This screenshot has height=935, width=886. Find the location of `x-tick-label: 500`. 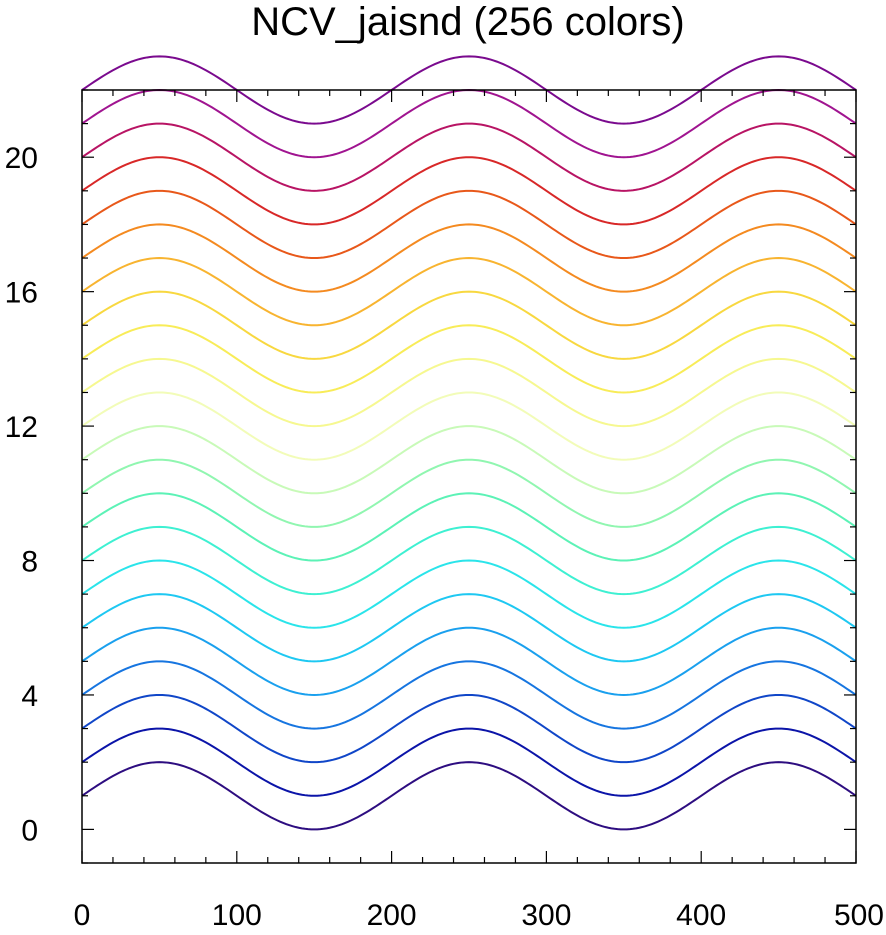

x-tick-label: 500 is located at coordinates (859, 915).